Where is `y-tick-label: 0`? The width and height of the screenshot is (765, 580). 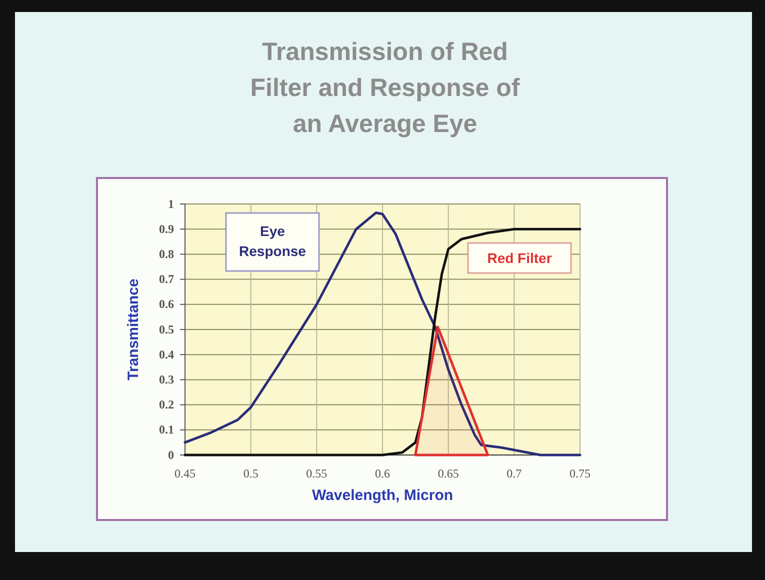 y-tick-label: 0 is located at coordinates (171, 455).